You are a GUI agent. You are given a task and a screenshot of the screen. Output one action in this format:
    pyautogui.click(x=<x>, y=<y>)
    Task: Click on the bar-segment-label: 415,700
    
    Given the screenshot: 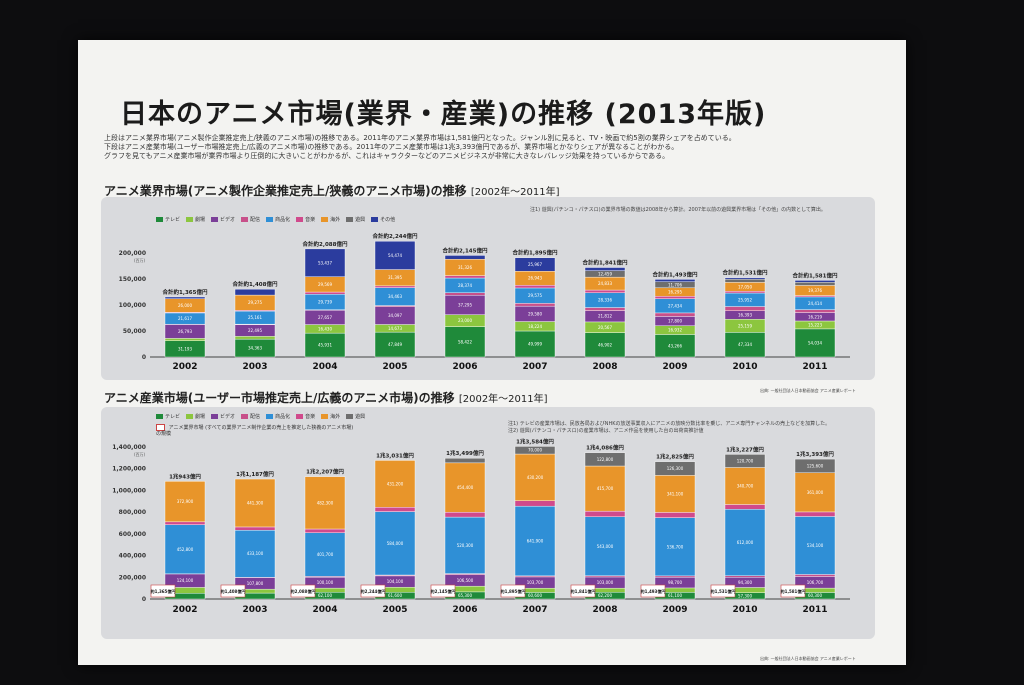 What is the action you would take?
    pyautogui.click(x=605, y=488)
    